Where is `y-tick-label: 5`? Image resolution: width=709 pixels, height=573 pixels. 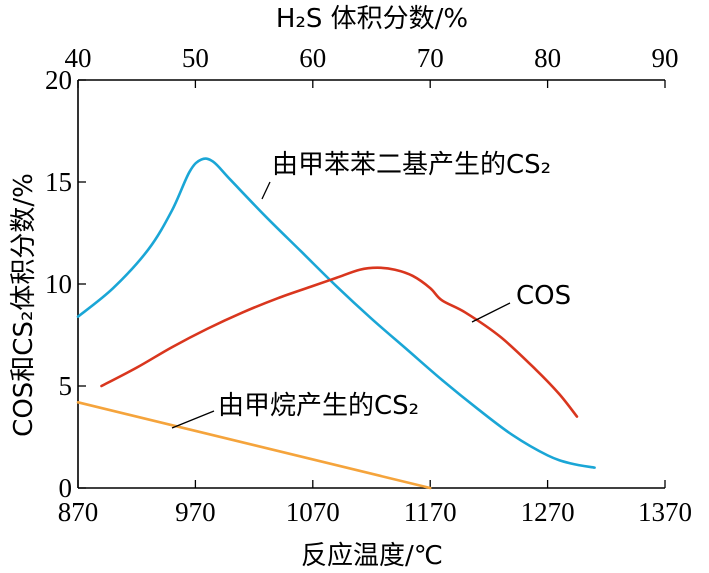 y-tick-label: 5 is located at coordinates (66, 386).